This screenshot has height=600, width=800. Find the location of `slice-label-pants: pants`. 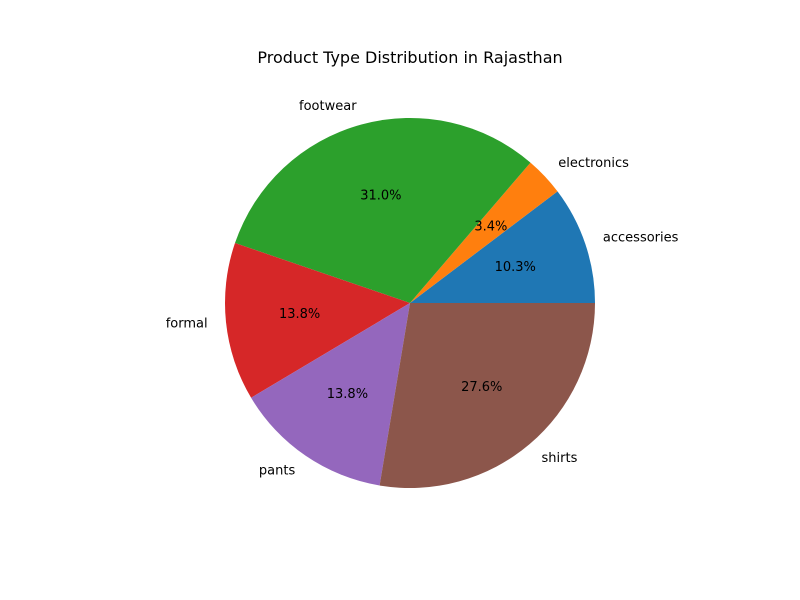

slice-label-pants: pants is located at coordinates (277, 471).